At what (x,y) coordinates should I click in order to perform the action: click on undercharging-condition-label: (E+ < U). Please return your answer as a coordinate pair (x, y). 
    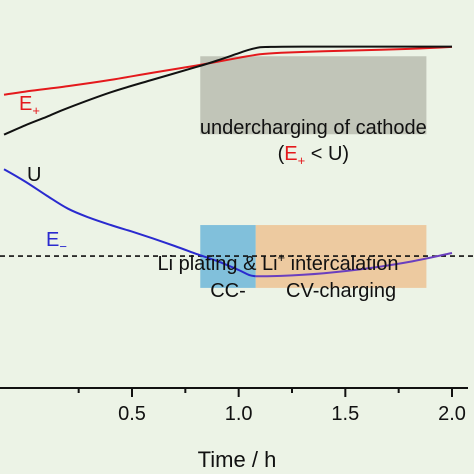
    Looking at the image, I should click on (314, 155).